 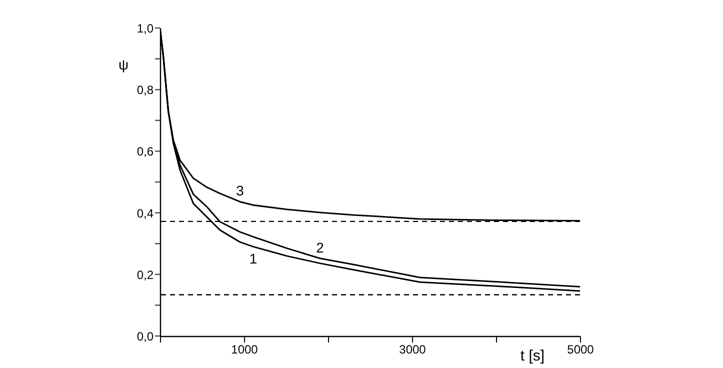 What do you see at coordinates (145, 29) in the screenshot?
I see `y-tick-label: 1,0` at bounding box center [145, 29].